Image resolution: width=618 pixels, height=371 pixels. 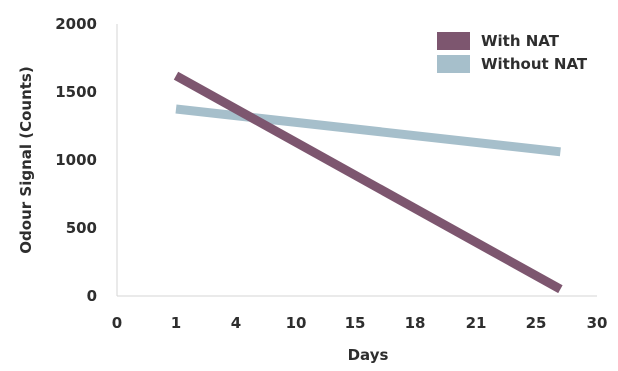 I want to click on y-tick-labels: 0 500 1000 1500 2000, so click(x=76, y=160).